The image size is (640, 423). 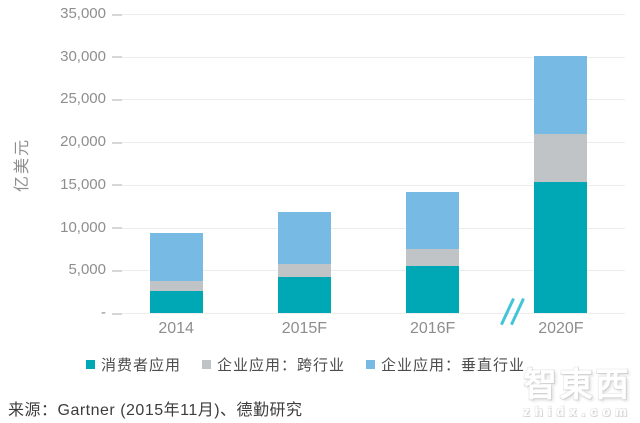 What do you see at coordinates (561, 328) in the screenshot?
I see `x-tick-label-2020F: 2020F` at bounding box center [561, 328].